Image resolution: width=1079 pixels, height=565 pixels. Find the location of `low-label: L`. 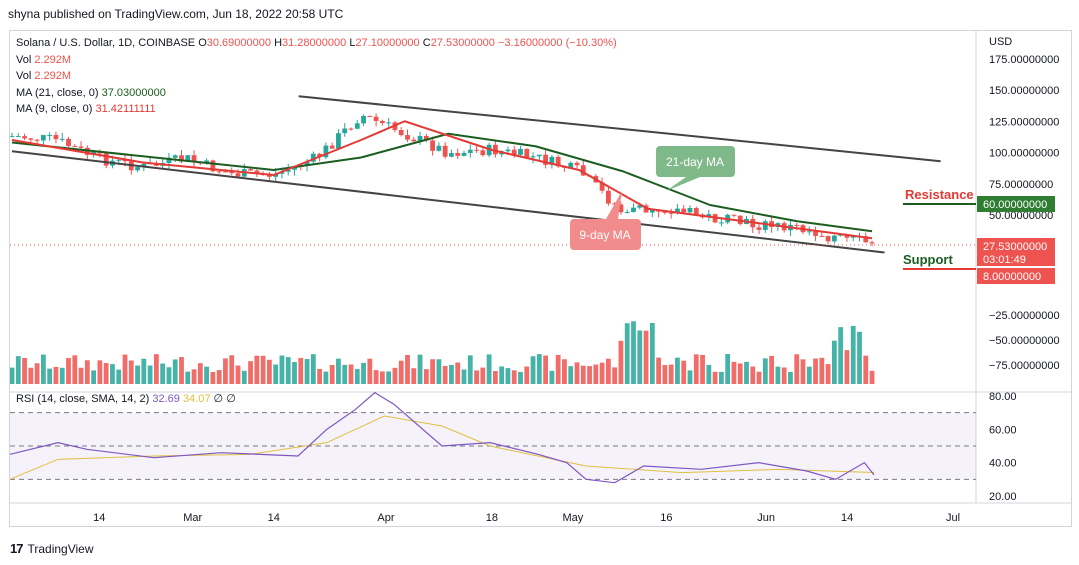

low-label: L is located at coordinates (352, 43).